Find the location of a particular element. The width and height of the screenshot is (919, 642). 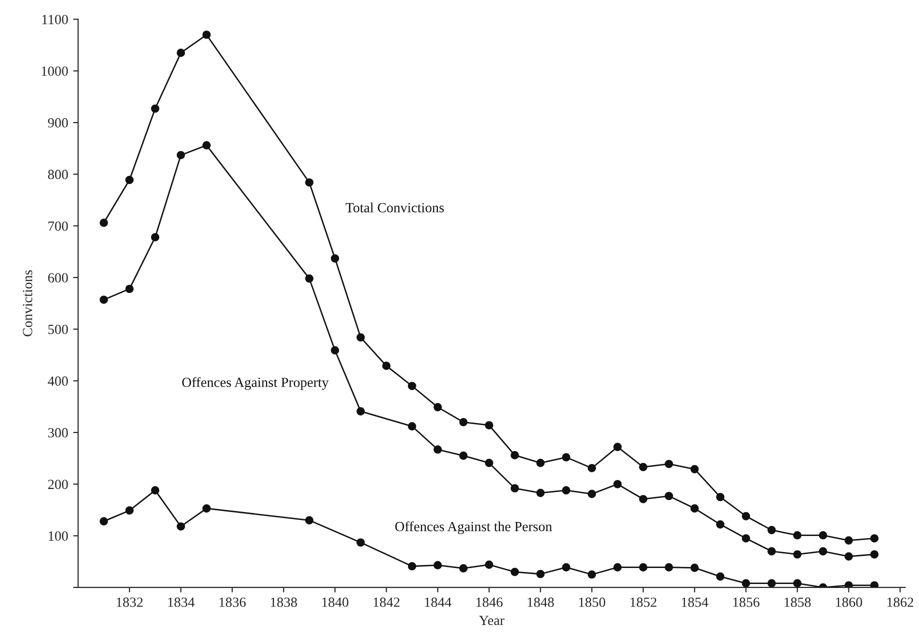

x-tick-label: 1858 is located at coordinates (797, 602).